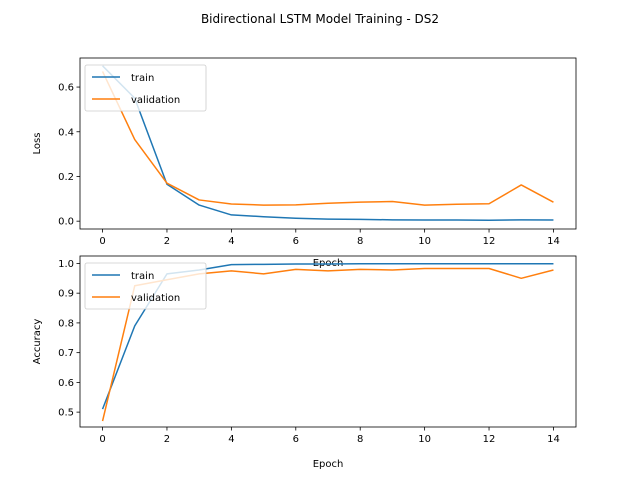 The width and height of the screenshot is (640, 480). What do you see at coordinates (66, 222) in the screenshot?
I see `y-tick-label: 0.0` at bounding box center [66, 222].